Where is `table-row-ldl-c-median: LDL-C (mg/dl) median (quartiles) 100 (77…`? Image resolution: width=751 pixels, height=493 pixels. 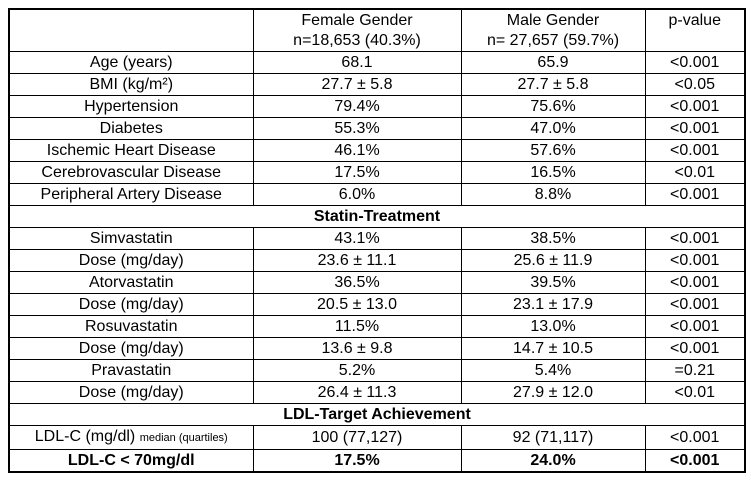
table-row-ldl-c-median: LDL-C (mg/dl) median (quartiles) 100 (77… is located at coordinates (377, 437).